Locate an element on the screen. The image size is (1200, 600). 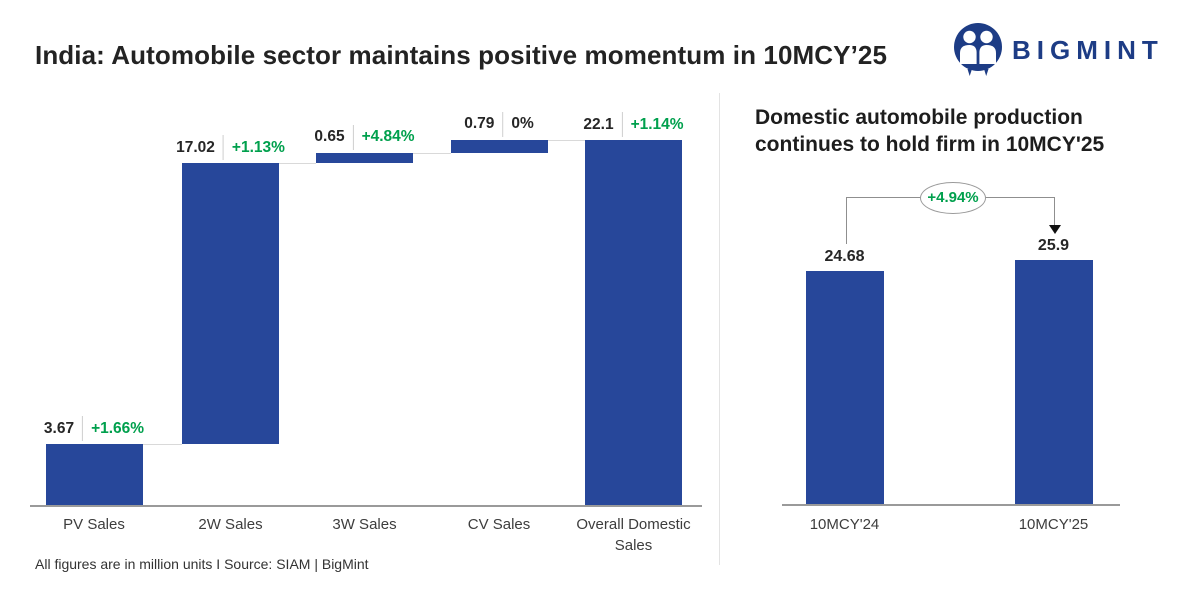
category-label-pv-sales: PV Sales is located at coordinates (94, 524).